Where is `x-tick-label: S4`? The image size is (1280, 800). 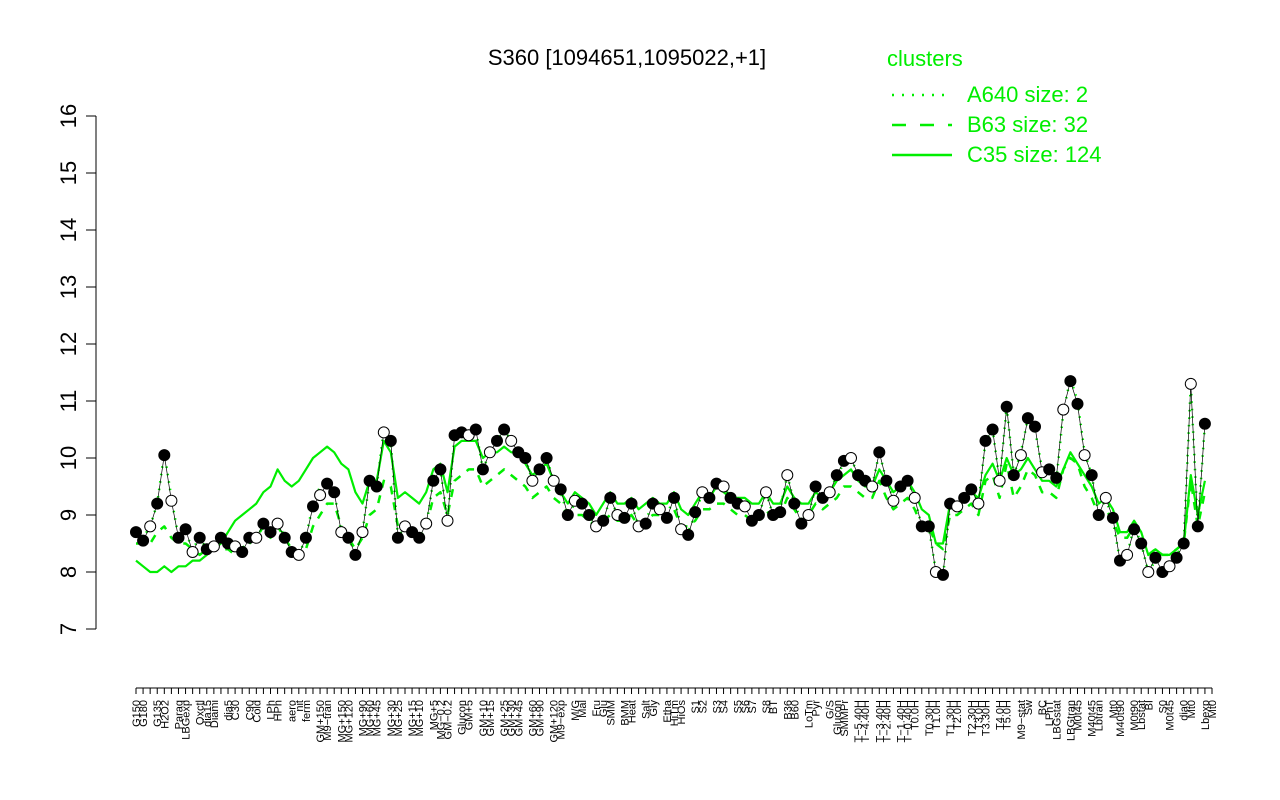
x-tick-label: S4 is located at coordinates (725, 706).